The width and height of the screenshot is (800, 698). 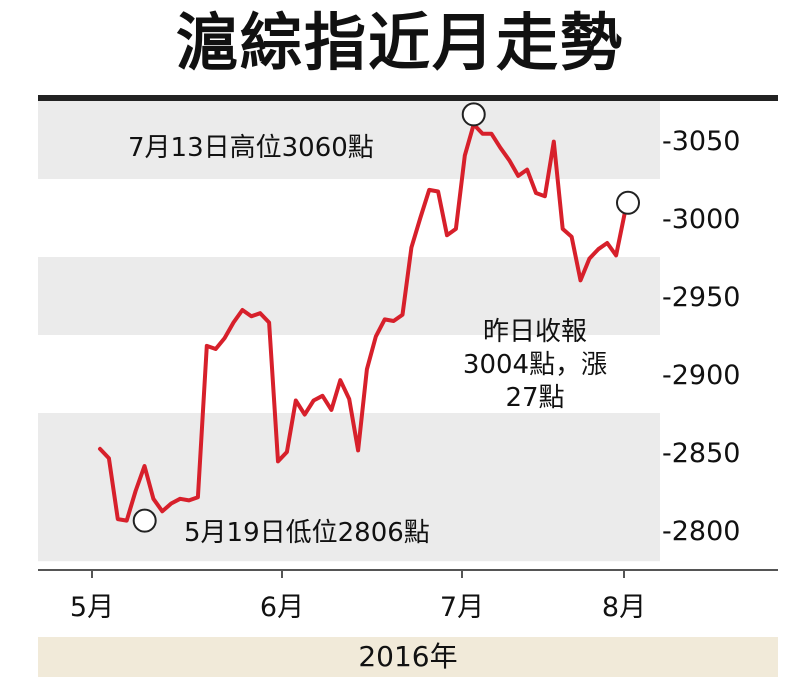 What do you see at coordinates (701, 453) in the screenshot?
I see `y-tick-label: -2850` at bounding box center [701, 453].